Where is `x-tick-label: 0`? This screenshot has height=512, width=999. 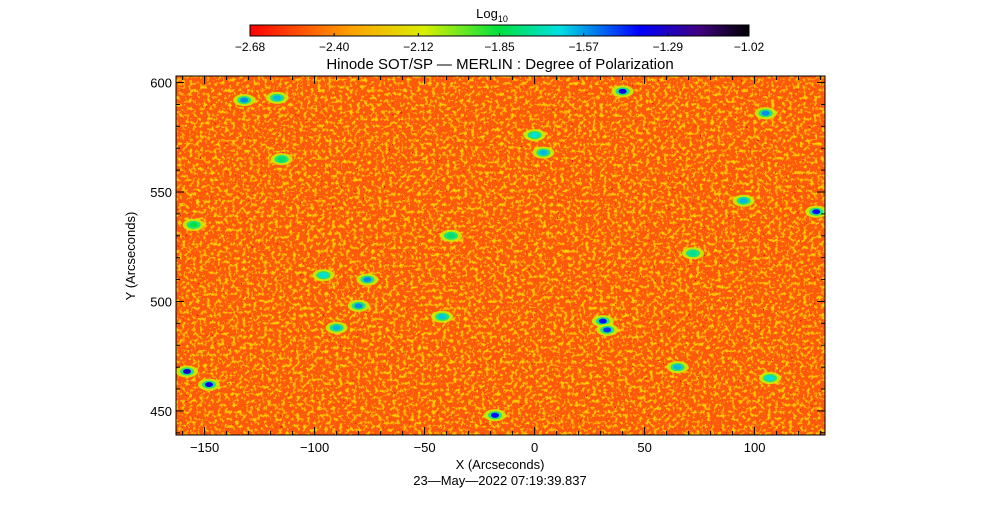 x-tick-label: 0 is located at coordinates (534, 447).